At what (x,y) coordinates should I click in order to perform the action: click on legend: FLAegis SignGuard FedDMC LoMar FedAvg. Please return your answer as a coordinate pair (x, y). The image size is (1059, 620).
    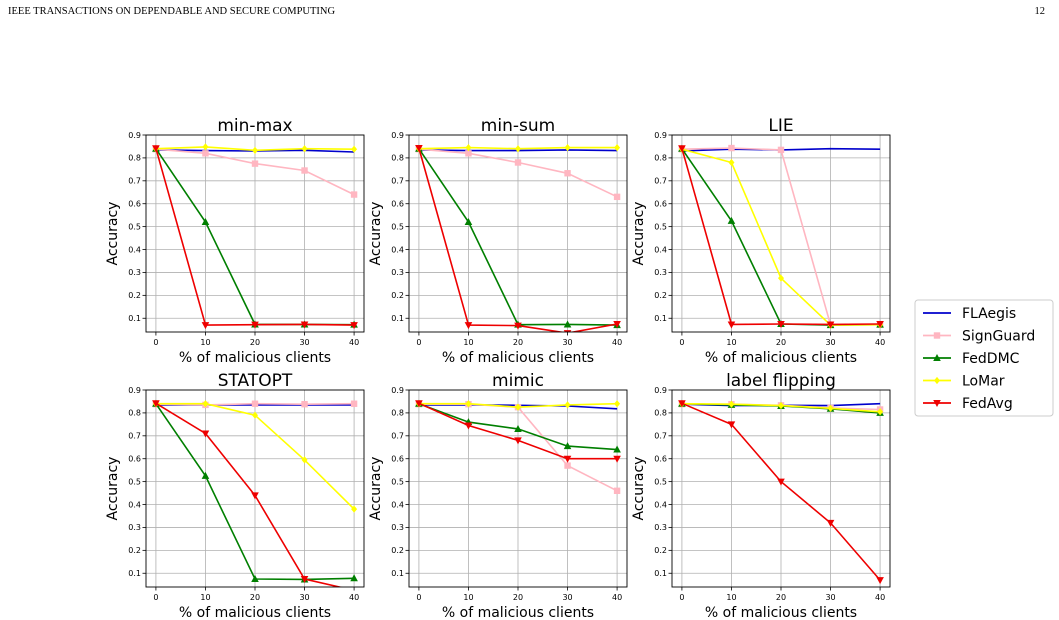
    Looking at the image, I should click on (984, 358).